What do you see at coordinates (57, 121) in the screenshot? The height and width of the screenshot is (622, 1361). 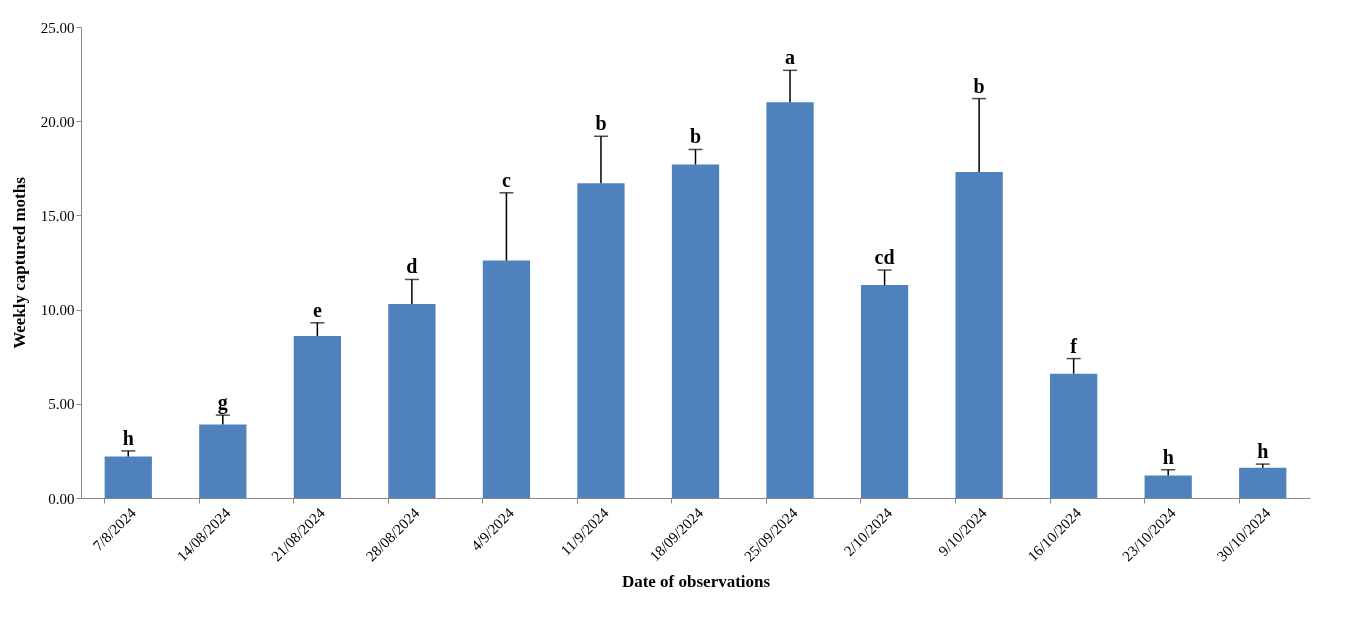 I see `y-tick-label: 20.00` at bounding box center [57, 121].